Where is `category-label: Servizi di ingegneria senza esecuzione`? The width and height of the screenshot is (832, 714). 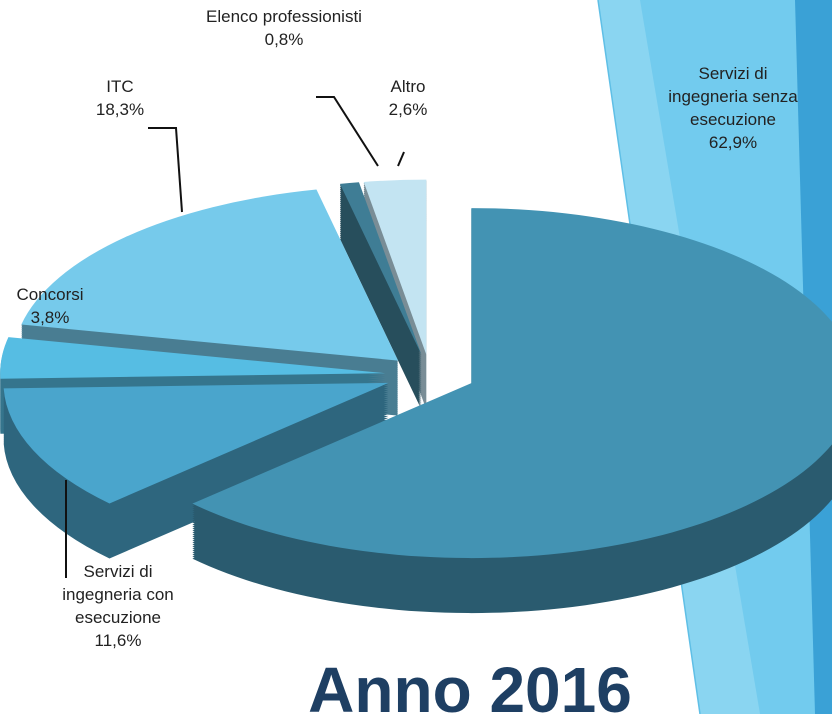
category-label: Servizi di ingegneria senza esecuzione is located at coordinates (733, 96).